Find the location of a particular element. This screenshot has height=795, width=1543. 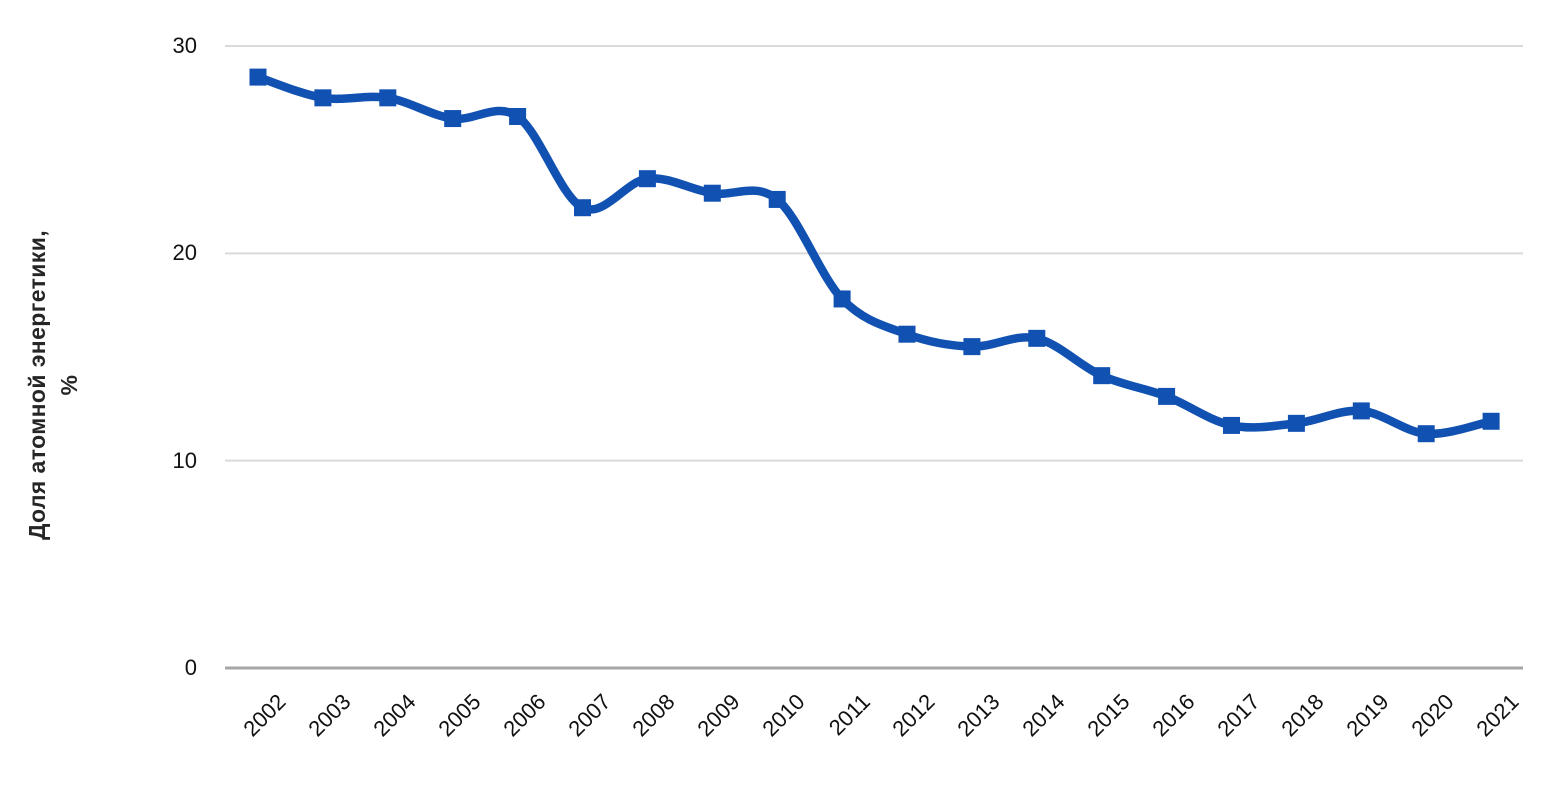

y-tick-label: 10 is located at coordinates (184, 460).